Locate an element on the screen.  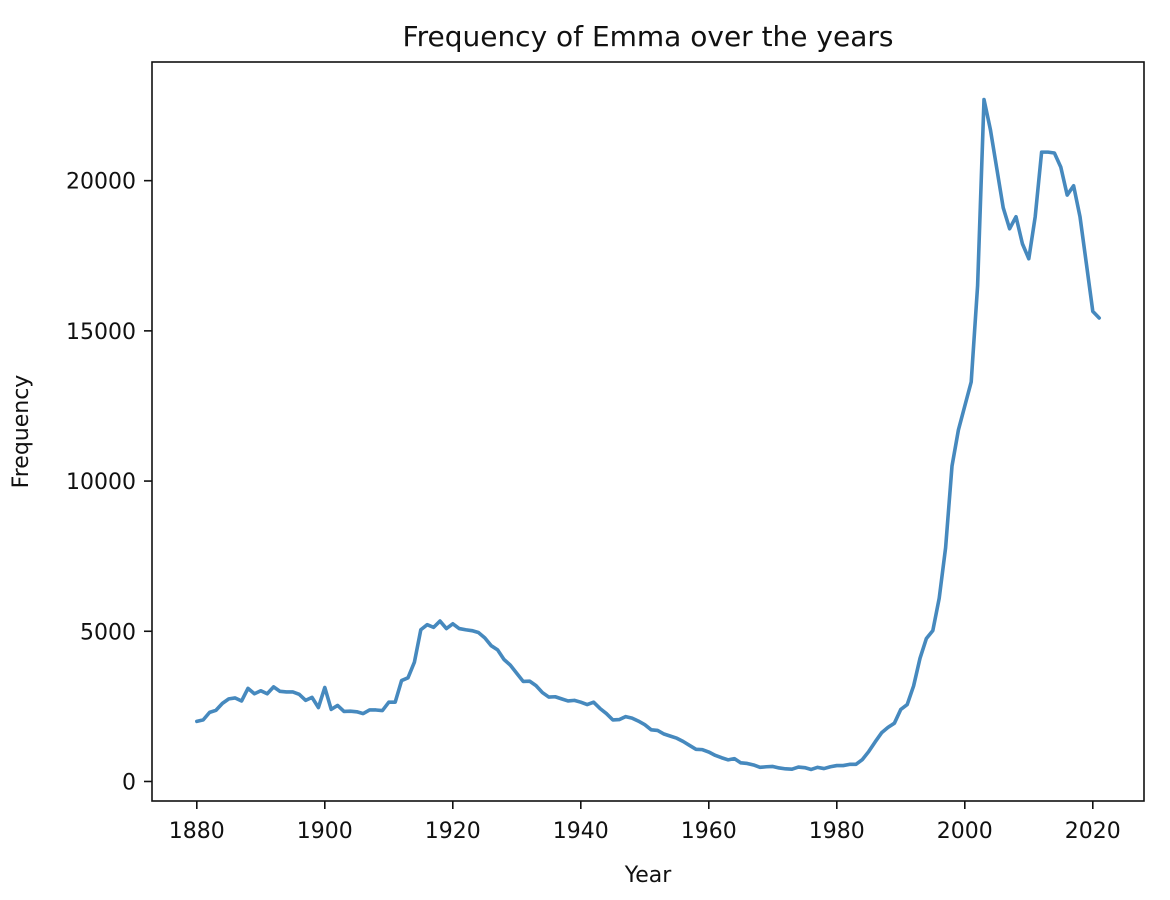
x-tick-label-0: 1880 is located at coordinates (197, 831).